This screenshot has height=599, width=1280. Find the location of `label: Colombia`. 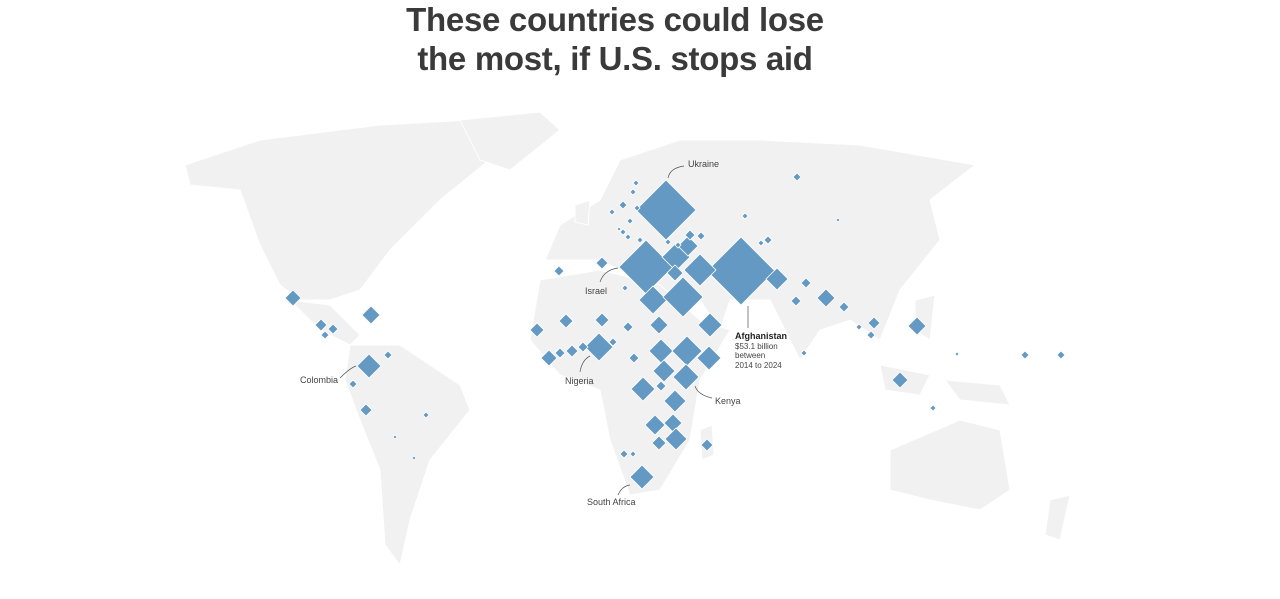

label: Colombia is located at coordinates (319, 380).